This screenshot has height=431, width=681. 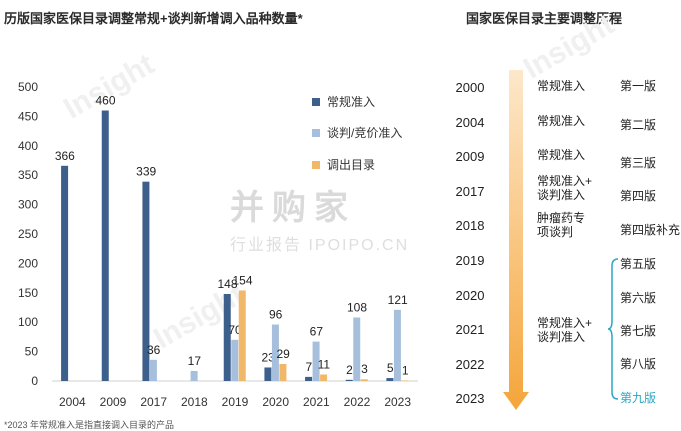 What do you see at coordinates (357, 349) in the screenshot?
I see `bar-2022-s1` at bounding box center [357, 349].